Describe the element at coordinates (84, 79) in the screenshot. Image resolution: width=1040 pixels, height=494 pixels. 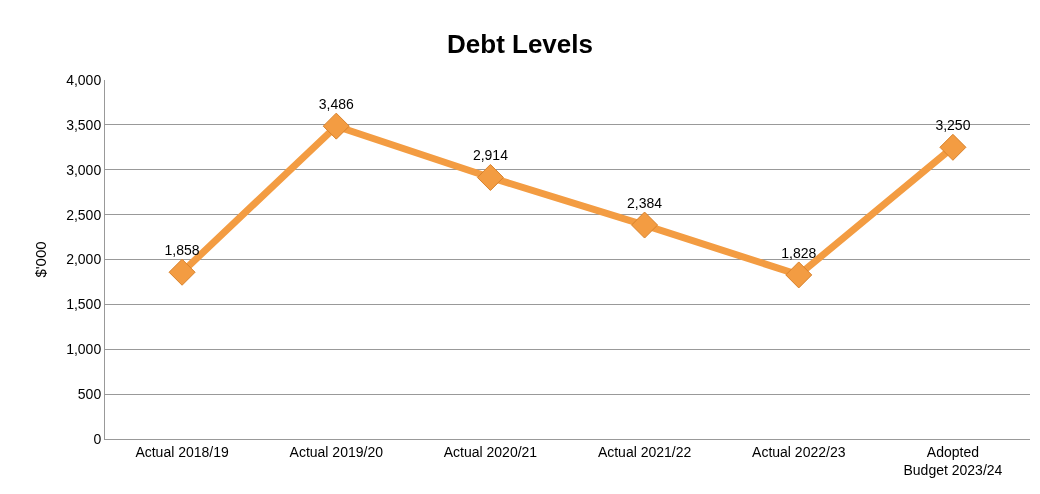
I see `y-tick-label: 4,000` at that location.